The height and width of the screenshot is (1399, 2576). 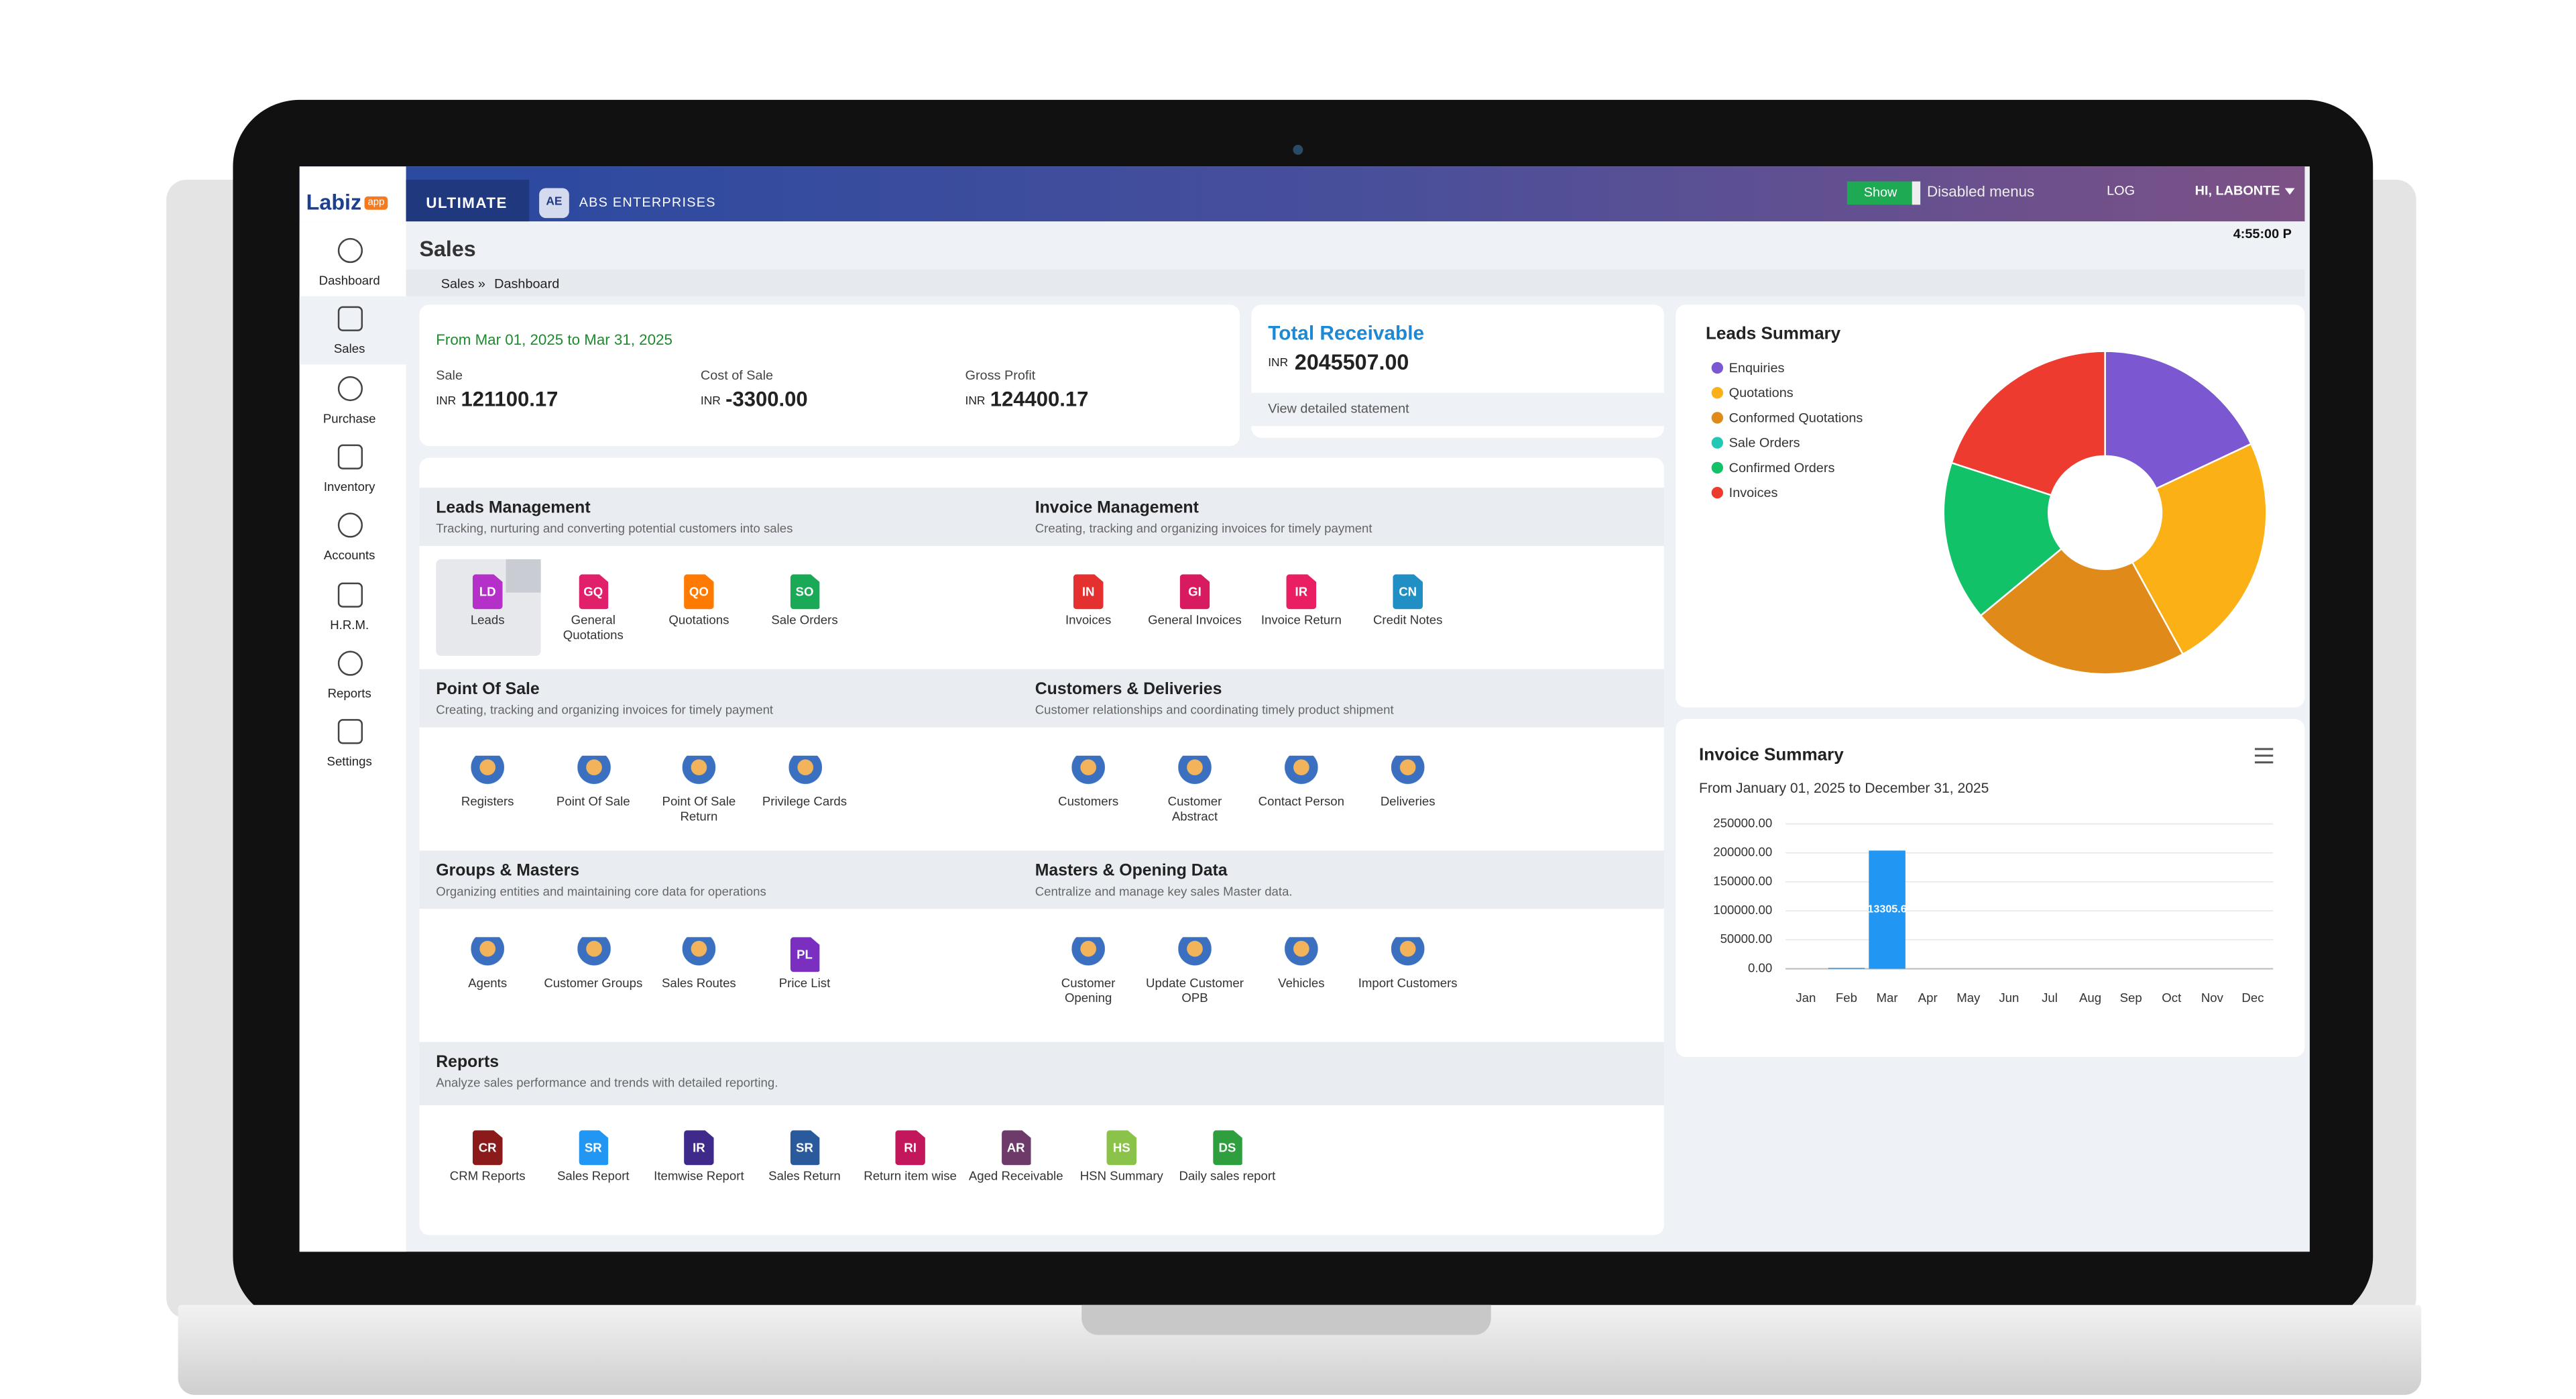 I want to click on item-label: Customer Opening, so click(x=1088, y=990).